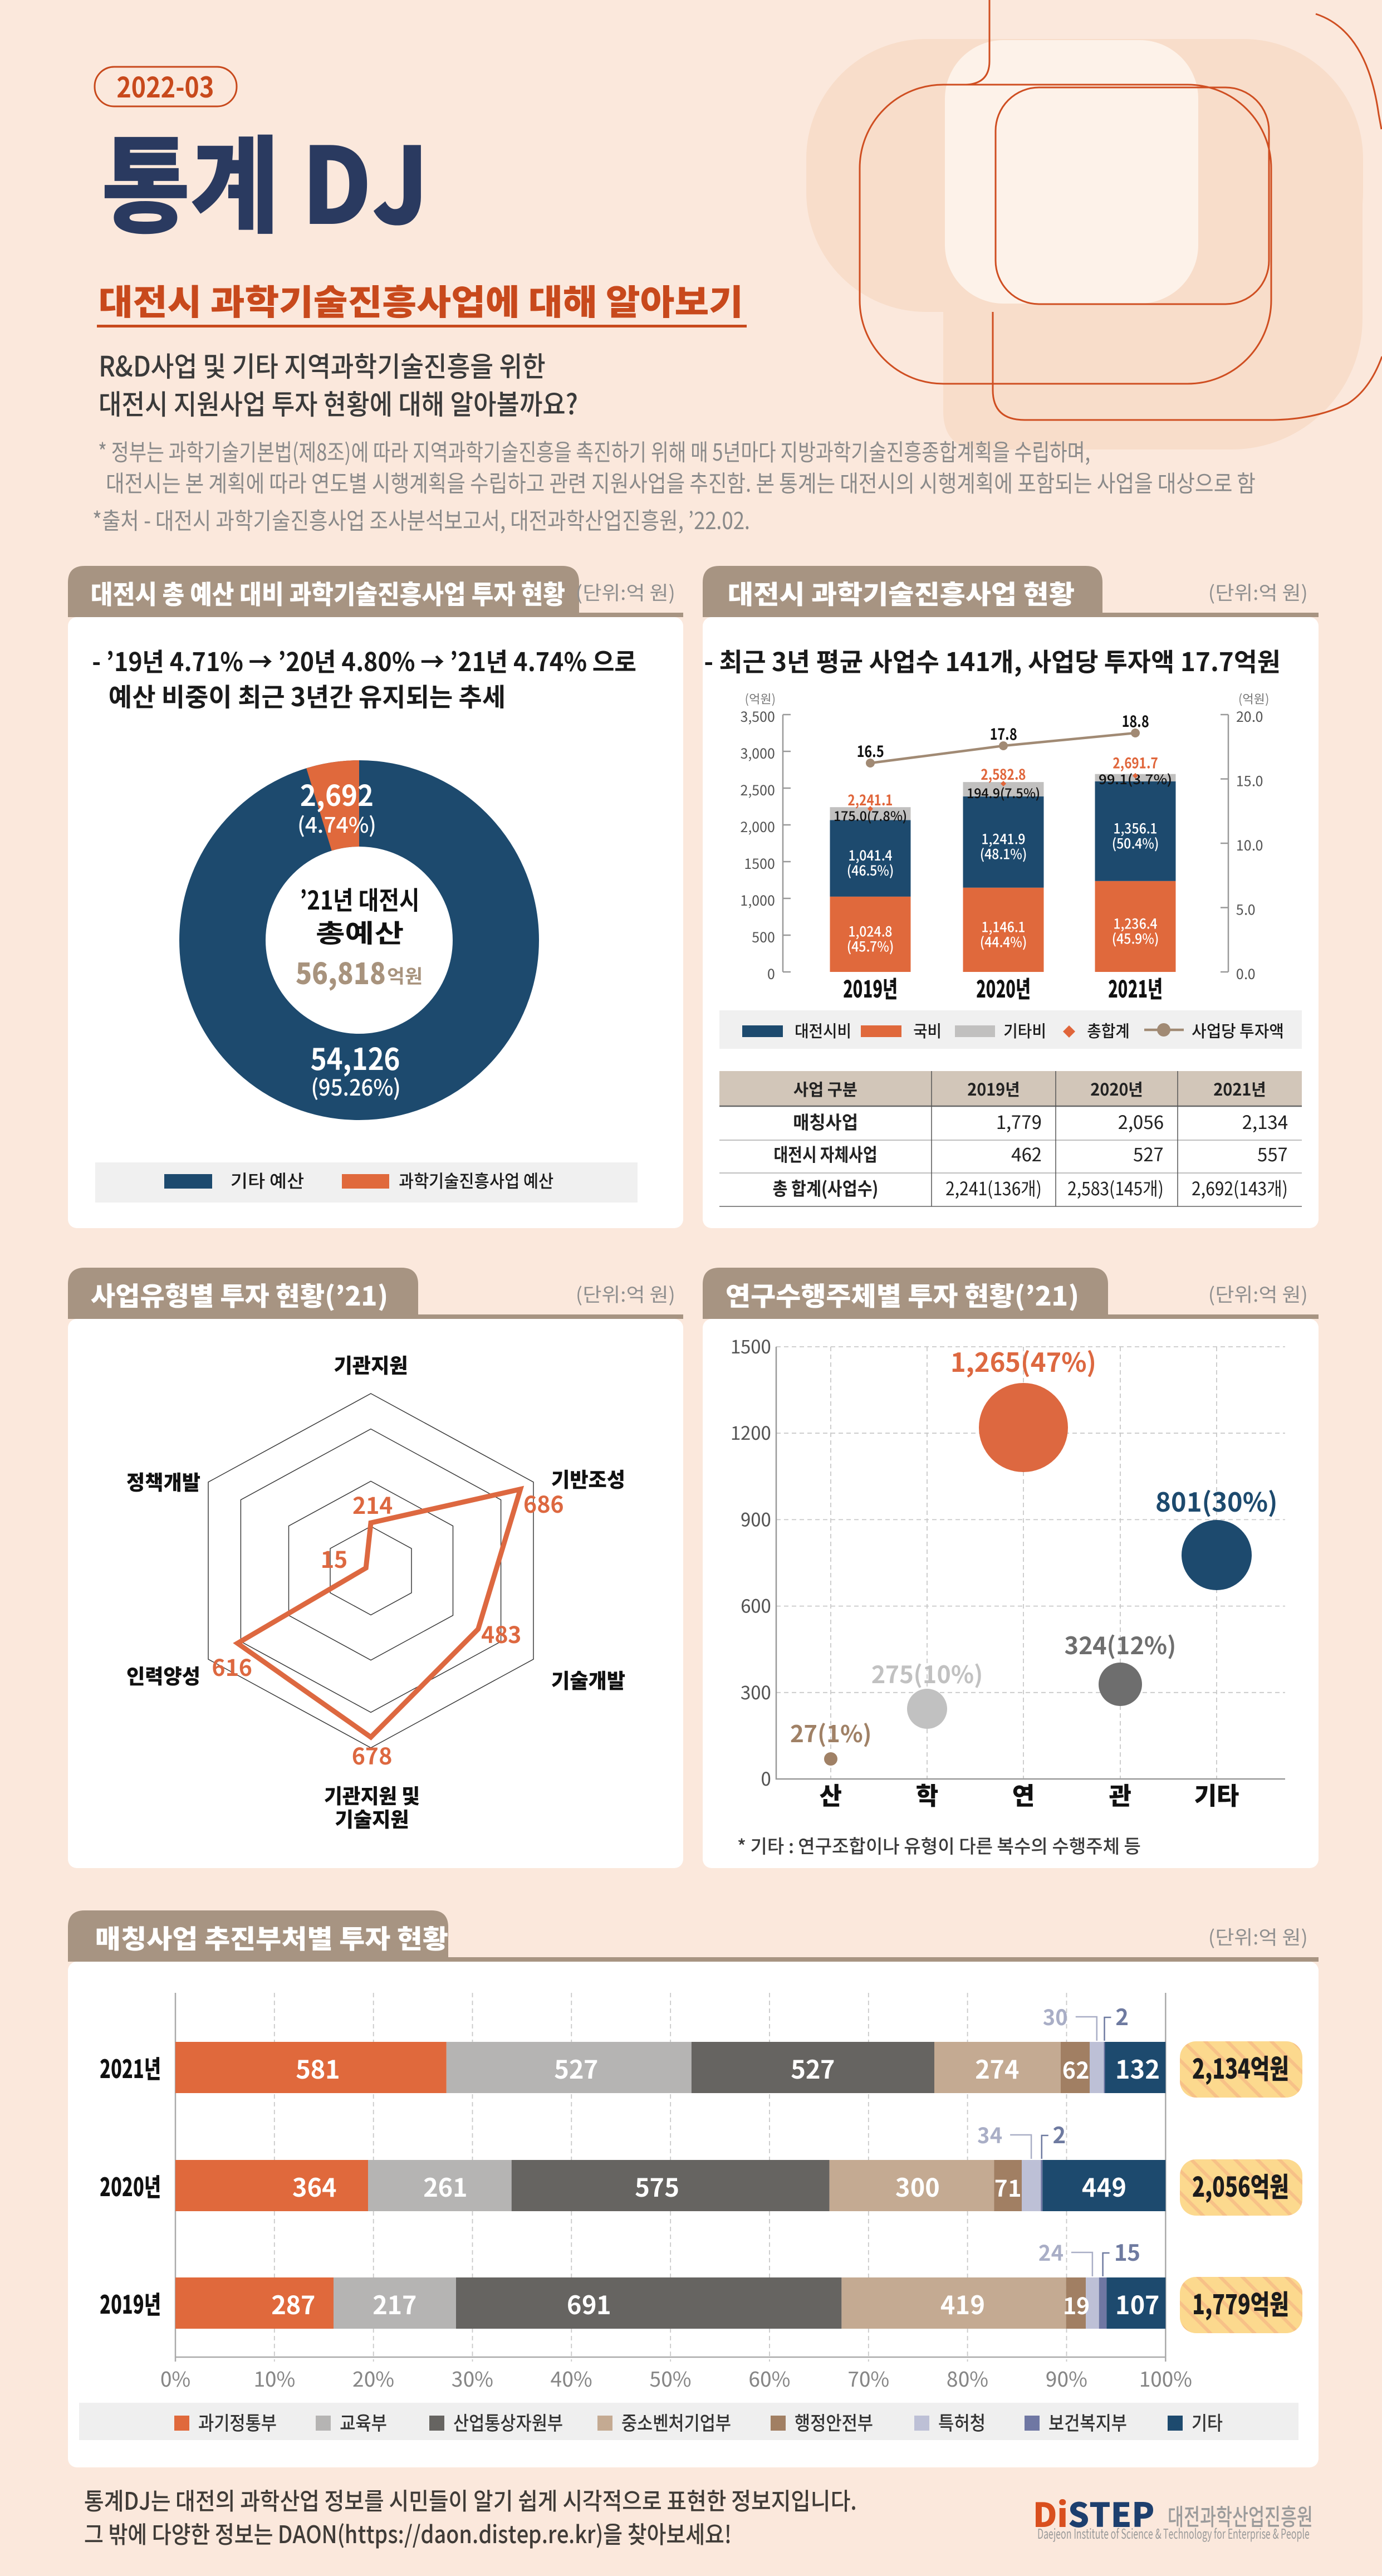  What do you see at coordinates (360, 899) in the screenshot?
I see `svg-text: ’21년 대전시` at bounding box center [360, 899].